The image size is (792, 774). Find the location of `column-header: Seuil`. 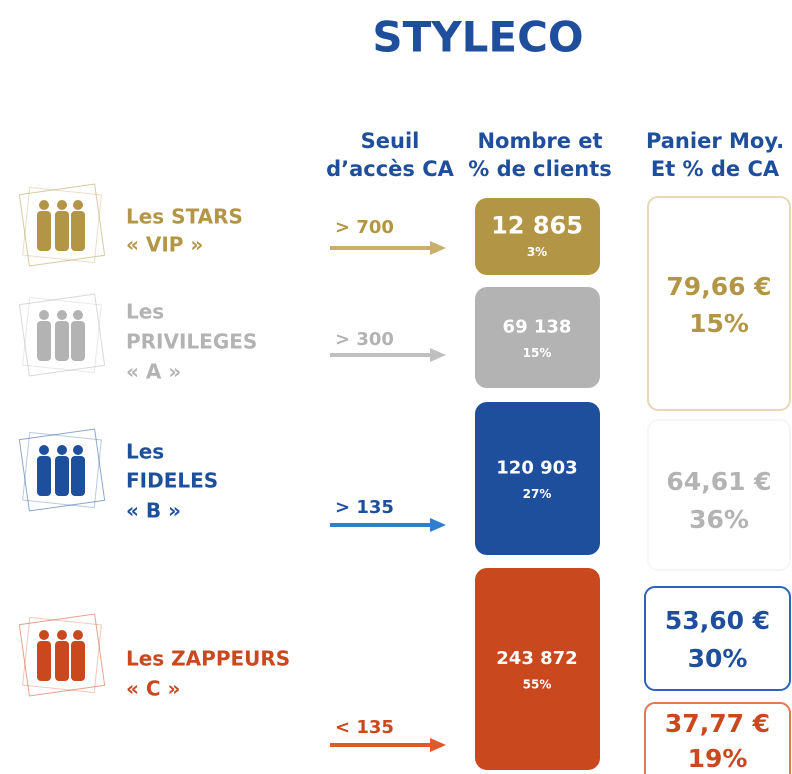

column-header: Seuil is located at coordinates (390, 141).